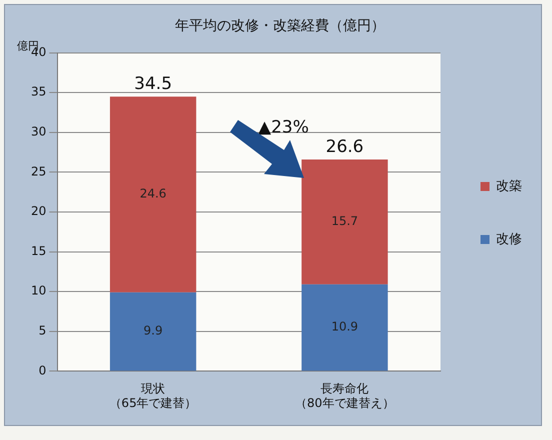 The width and height of the screenshot is (552, 440). Describe the element at coordinates (38, 131) in the screenshot. I see `y-tick-label: 30` at that location.